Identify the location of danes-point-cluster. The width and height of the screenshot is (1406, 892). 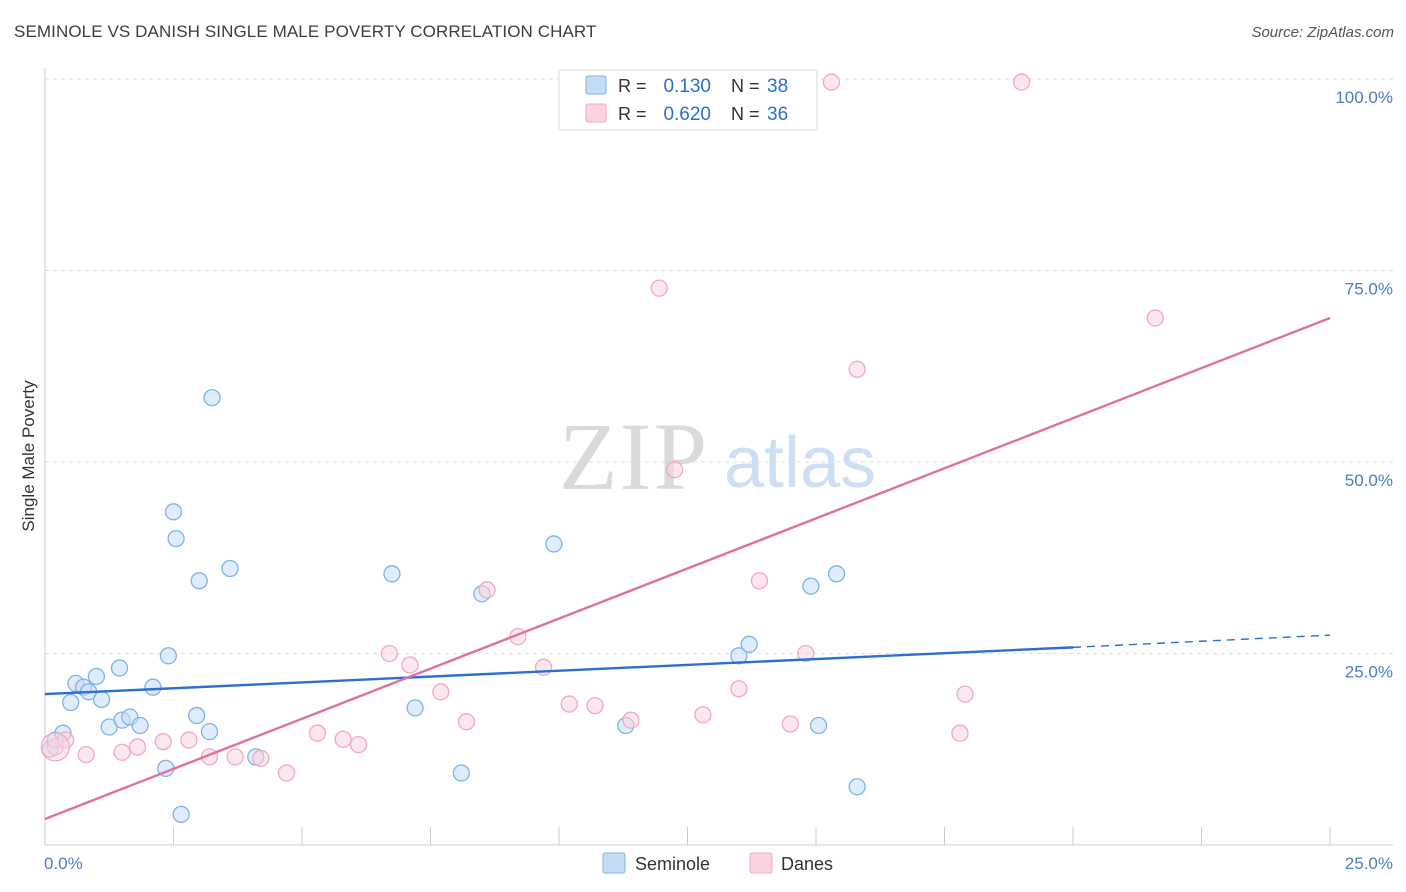
(55, 747).